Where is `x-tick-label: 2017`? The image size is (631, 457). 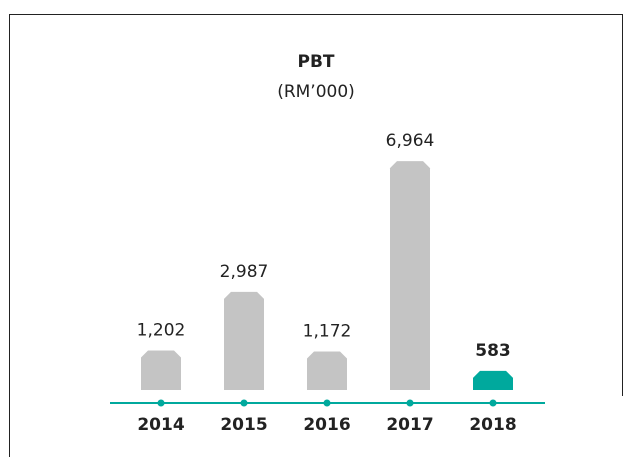 x-tick-label: 2017 is located at coordinates (409, 425).